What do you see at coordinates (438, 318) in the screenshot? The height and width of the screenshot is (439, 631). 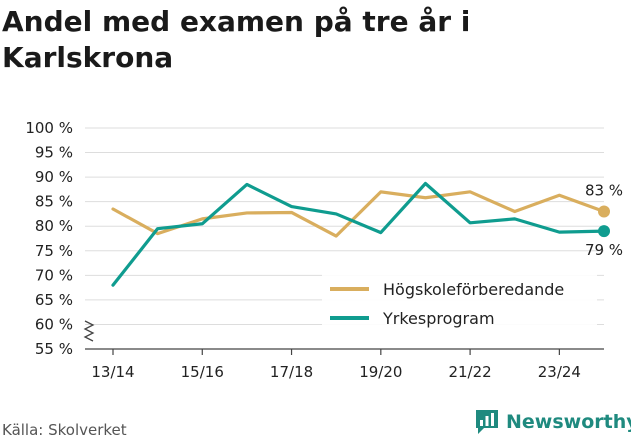 I see `legend-label: Yrkesprogram` at bounding box center [438, 318].